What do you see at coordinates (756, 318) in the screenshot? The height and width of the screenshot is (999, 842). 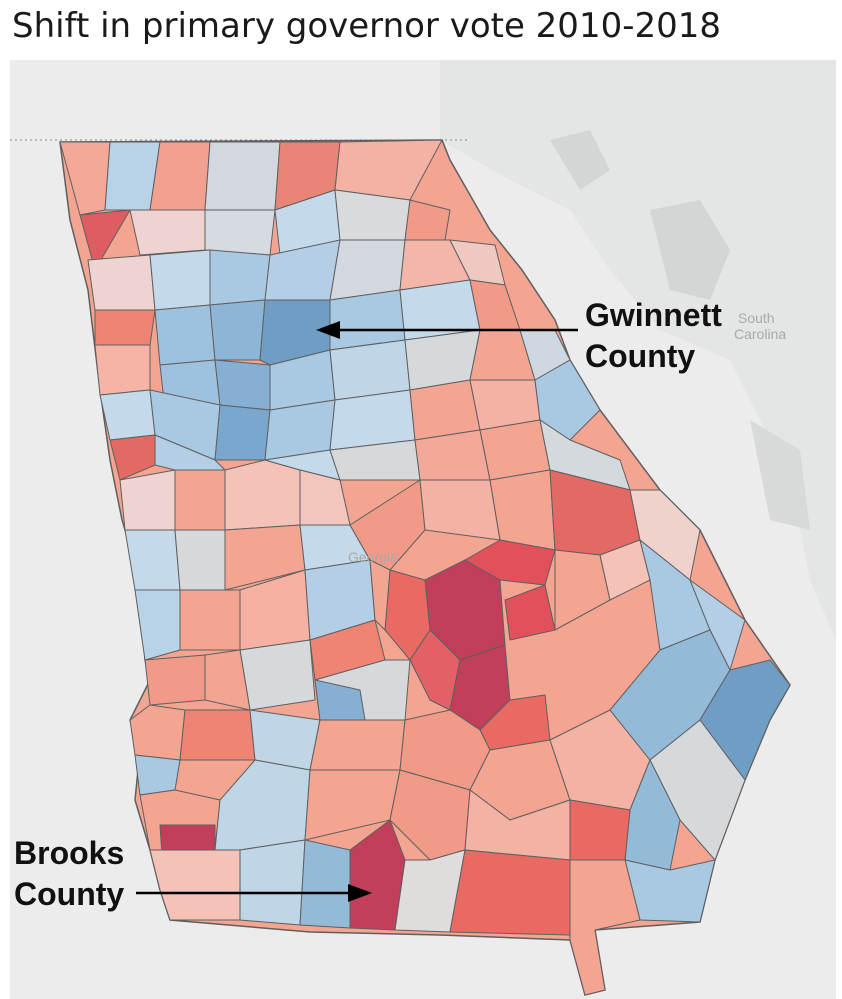 I see `neighbor-state-label: South` at bounding box center [756, 318].